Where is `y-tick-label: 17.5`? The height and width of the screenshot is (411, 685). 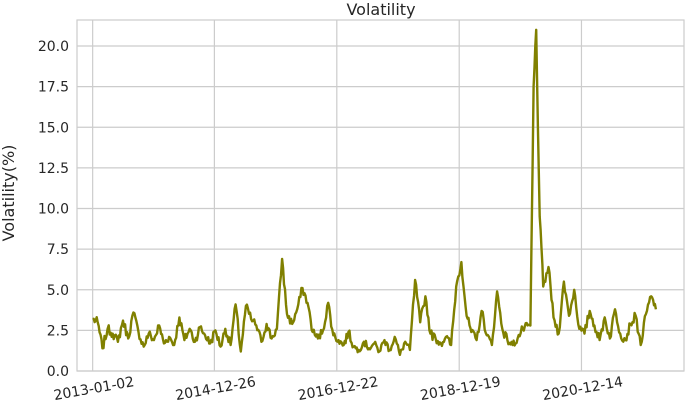 y-tick-label: 17.5 is located at coordinates (53, 88).